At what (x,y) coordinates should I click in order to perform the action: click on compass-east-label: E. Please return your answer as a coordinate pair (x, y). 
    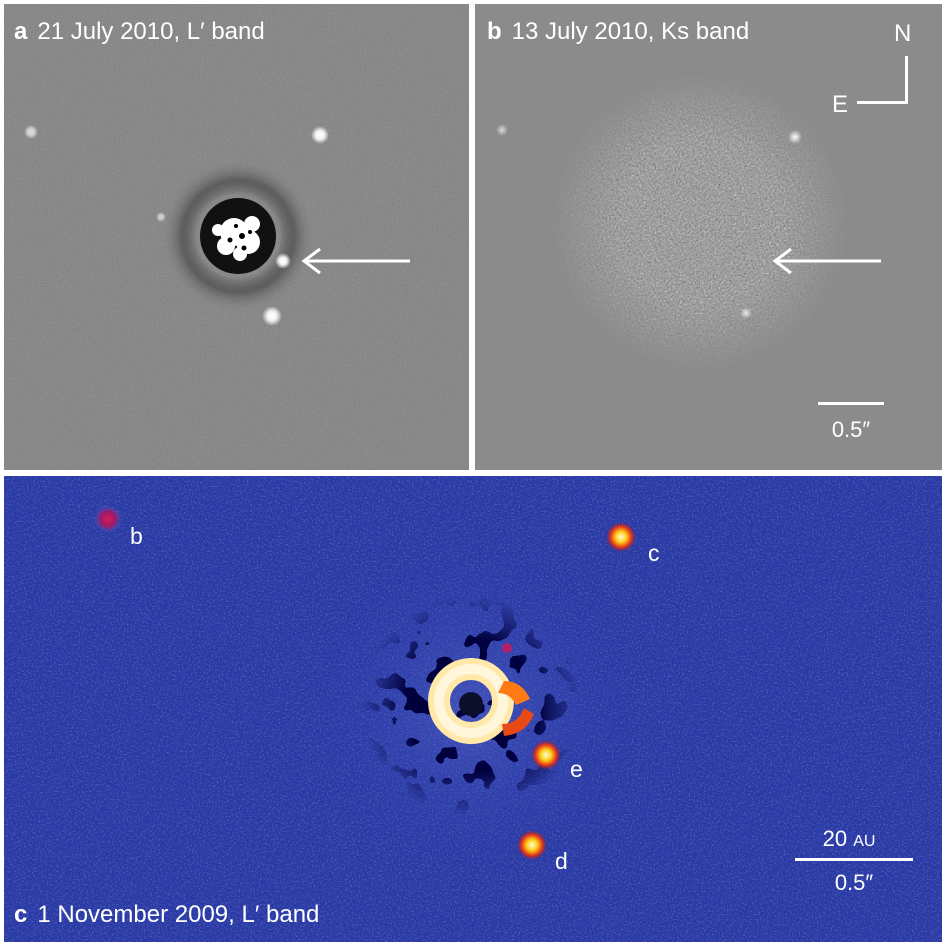
    Looking at the image, I should click on (840, 104).